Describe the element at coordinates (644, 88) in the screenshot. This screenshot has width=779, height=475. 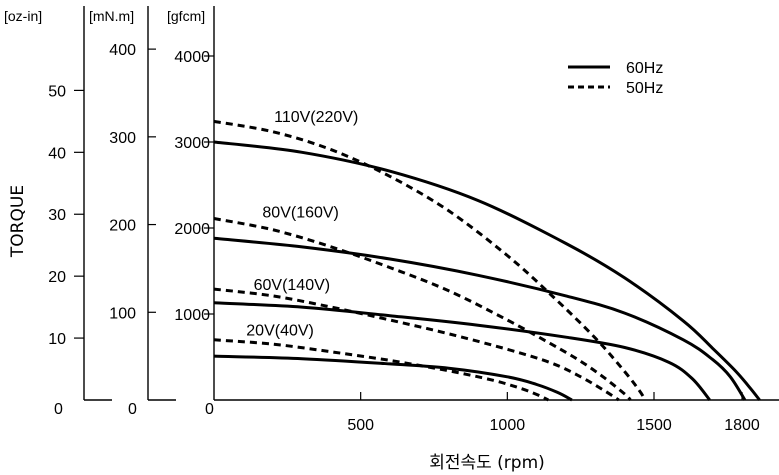
I see `legend-label-50hz: 50Hz` at that location.